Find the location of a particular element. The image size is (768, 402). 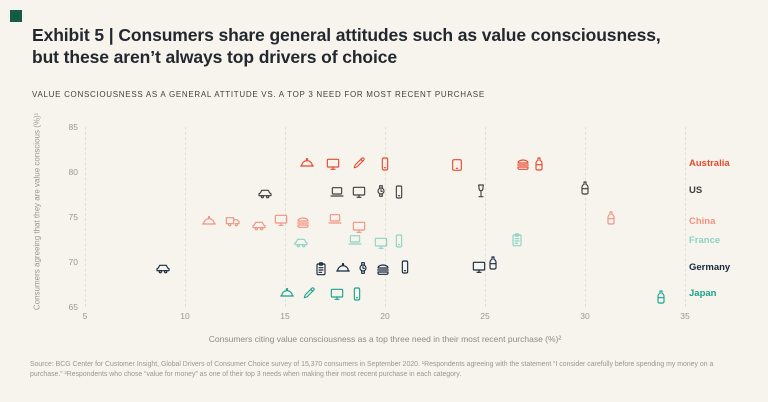

y-tick-label: 75 is located at coordinates (73, 217).